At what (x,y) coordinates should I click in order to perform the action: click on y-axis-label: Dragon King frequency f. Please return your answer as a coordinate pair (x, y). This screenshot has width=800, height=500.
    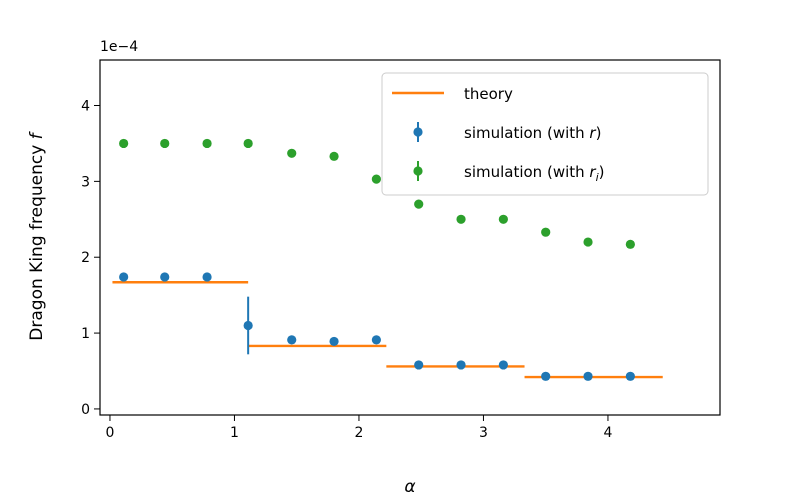
    Looking at the image, I should click on (37, 235).